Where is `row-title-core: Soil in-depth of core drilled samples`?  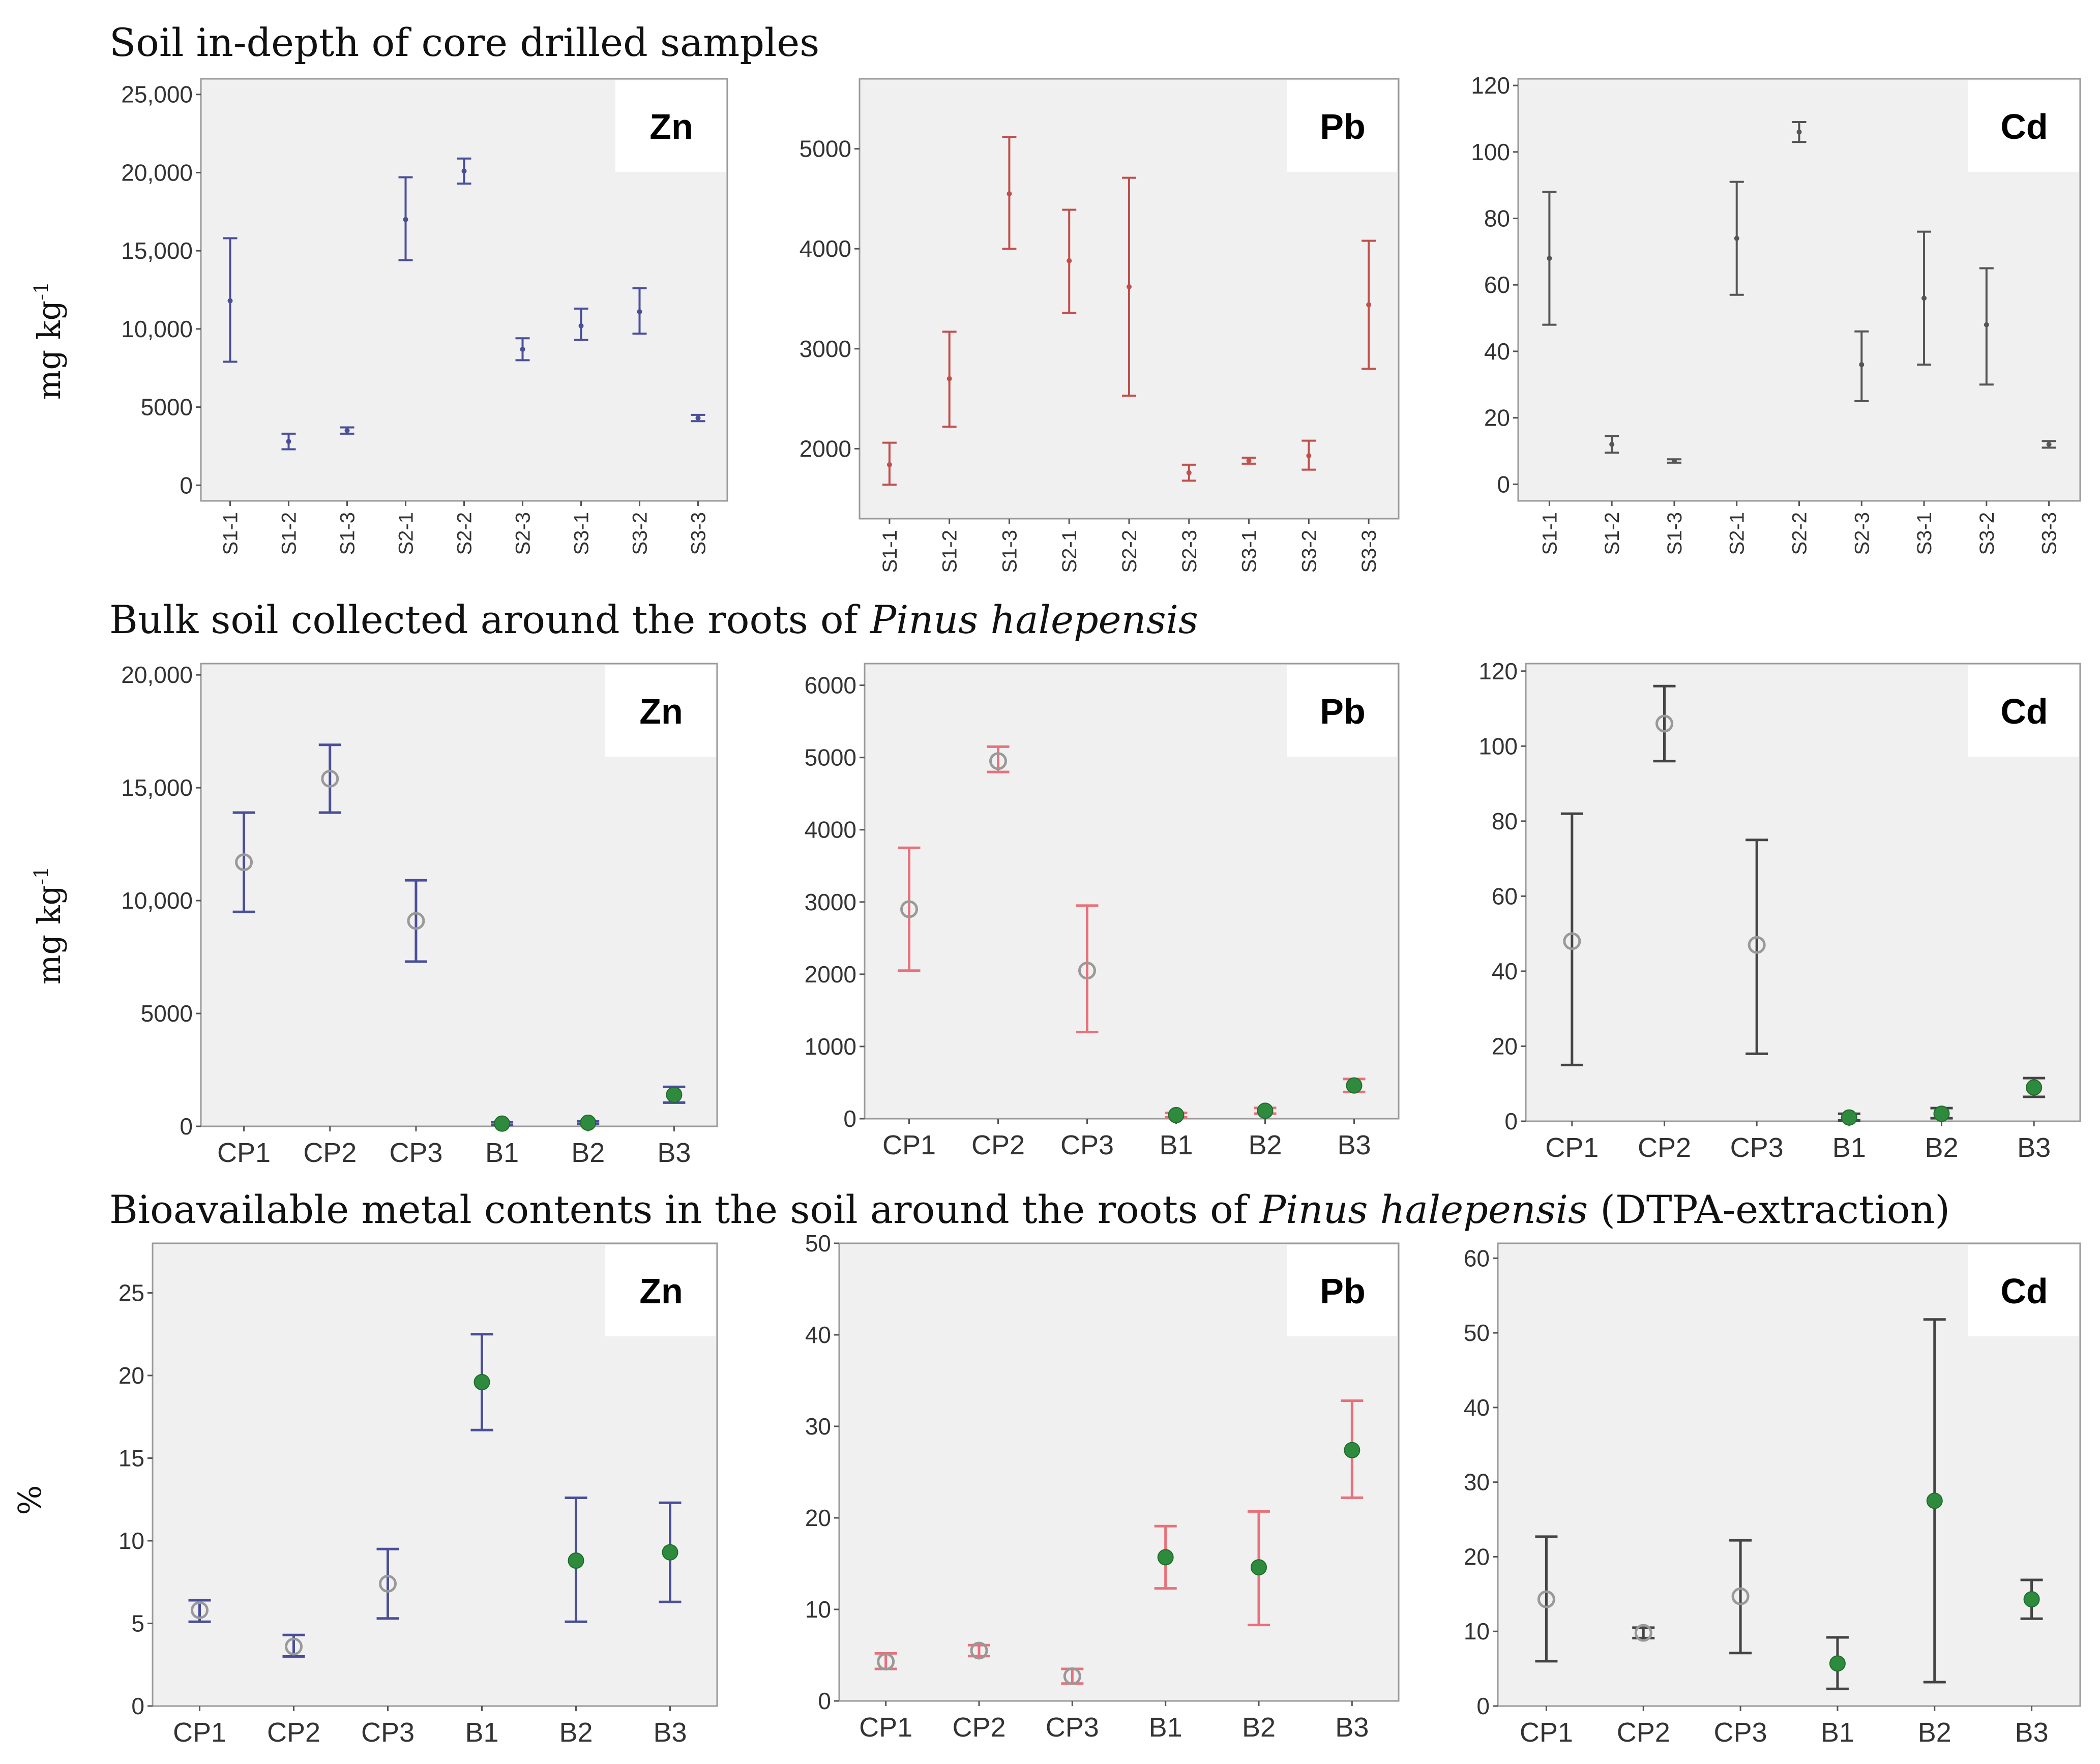
row-title-core: Soil in-depth of core drilled samples is located at coordinates (464, 42).